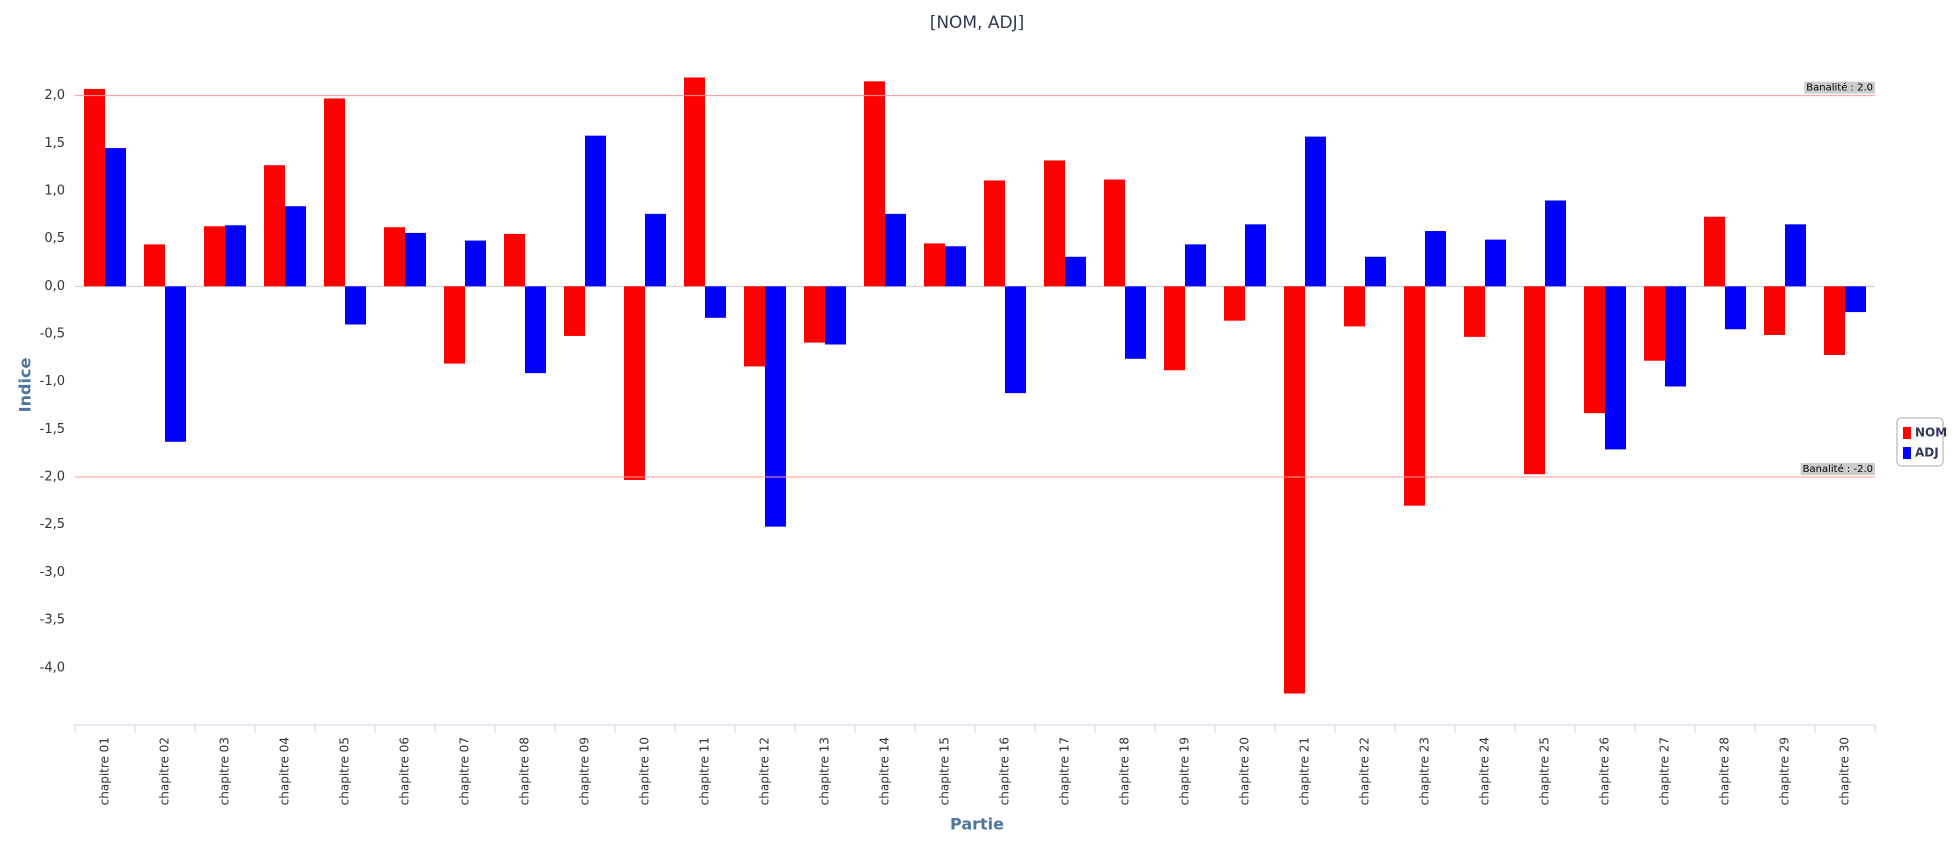 This screenshot has width=1954, height=855. What do you see at coordinates (1838, 469) in the screenshot?
I see `plot-line-label: Banalité : -2.0` at bounding box center [1838, 469].